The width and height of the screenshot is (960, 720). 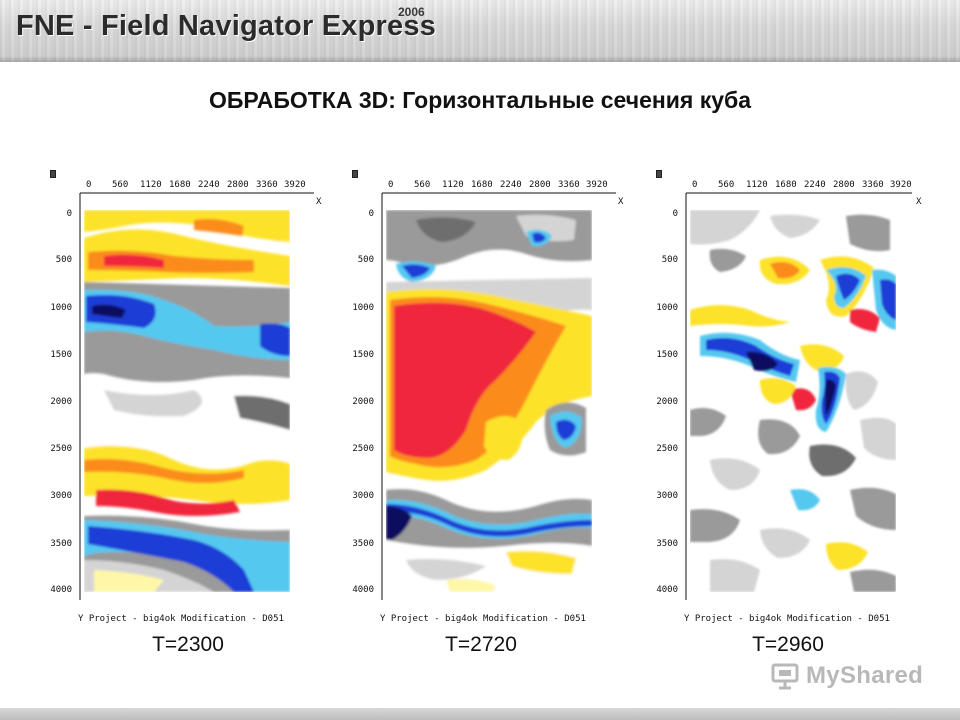 I want to click on header-shadow, so click(x=480, y=59).